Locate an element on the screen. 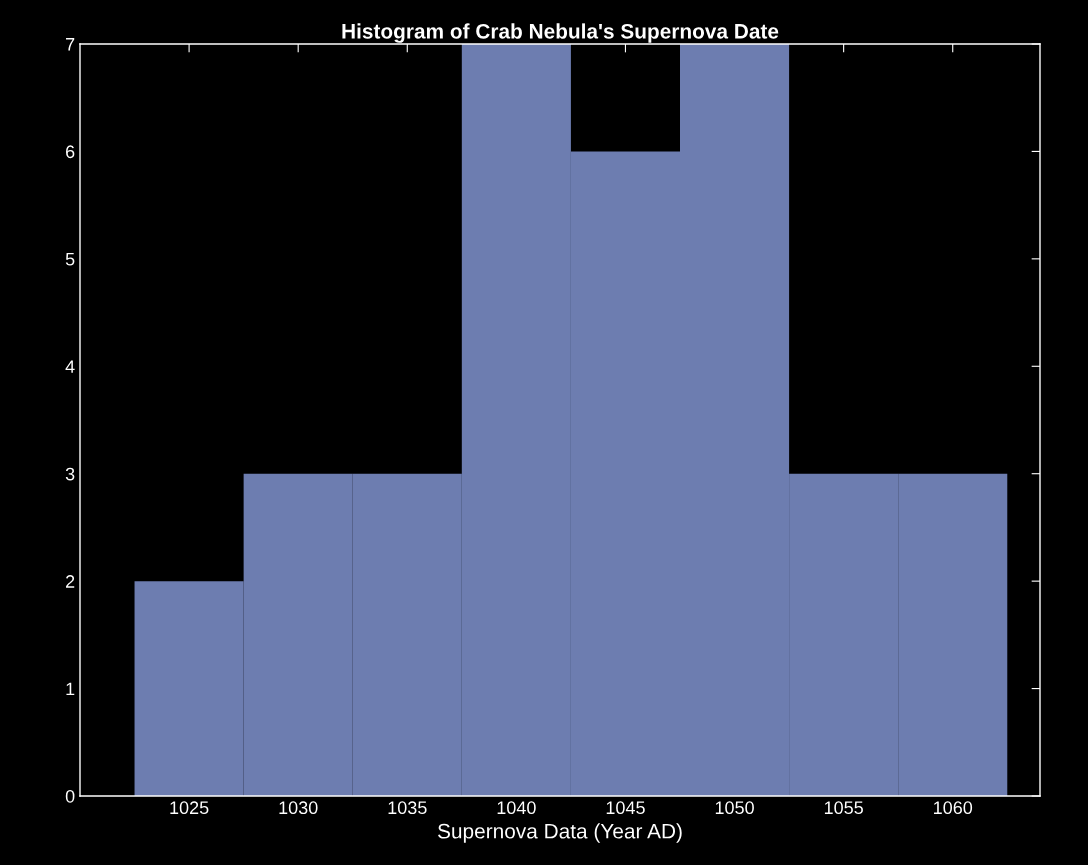 Image resolution: width=1088 pixels, height=865 pixels. y-tick-label: 4 is located at coordinates (70, 366).